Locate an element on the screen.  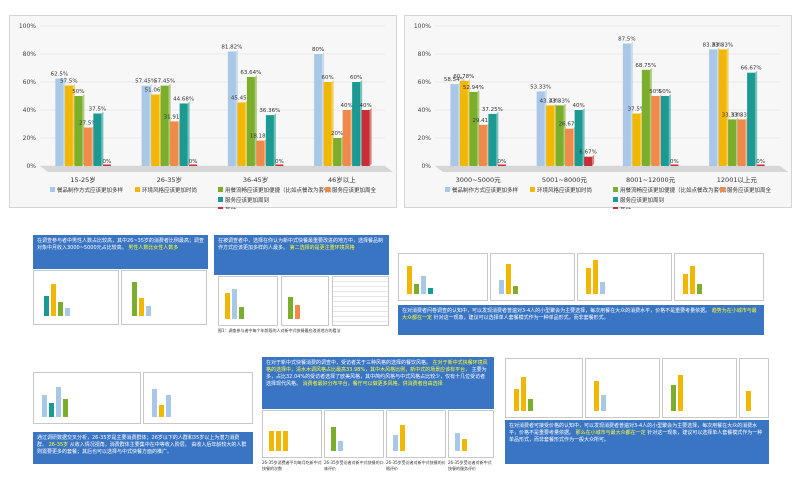
data-label: 66.67% is located at coordinates (751, 69).